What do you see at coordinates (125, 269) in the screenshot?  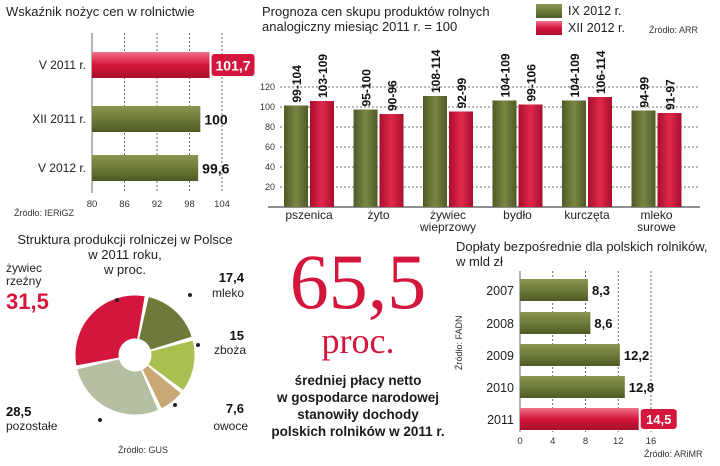 I see `structure-title-line3: w proc.` at bounding box center [125, 269].